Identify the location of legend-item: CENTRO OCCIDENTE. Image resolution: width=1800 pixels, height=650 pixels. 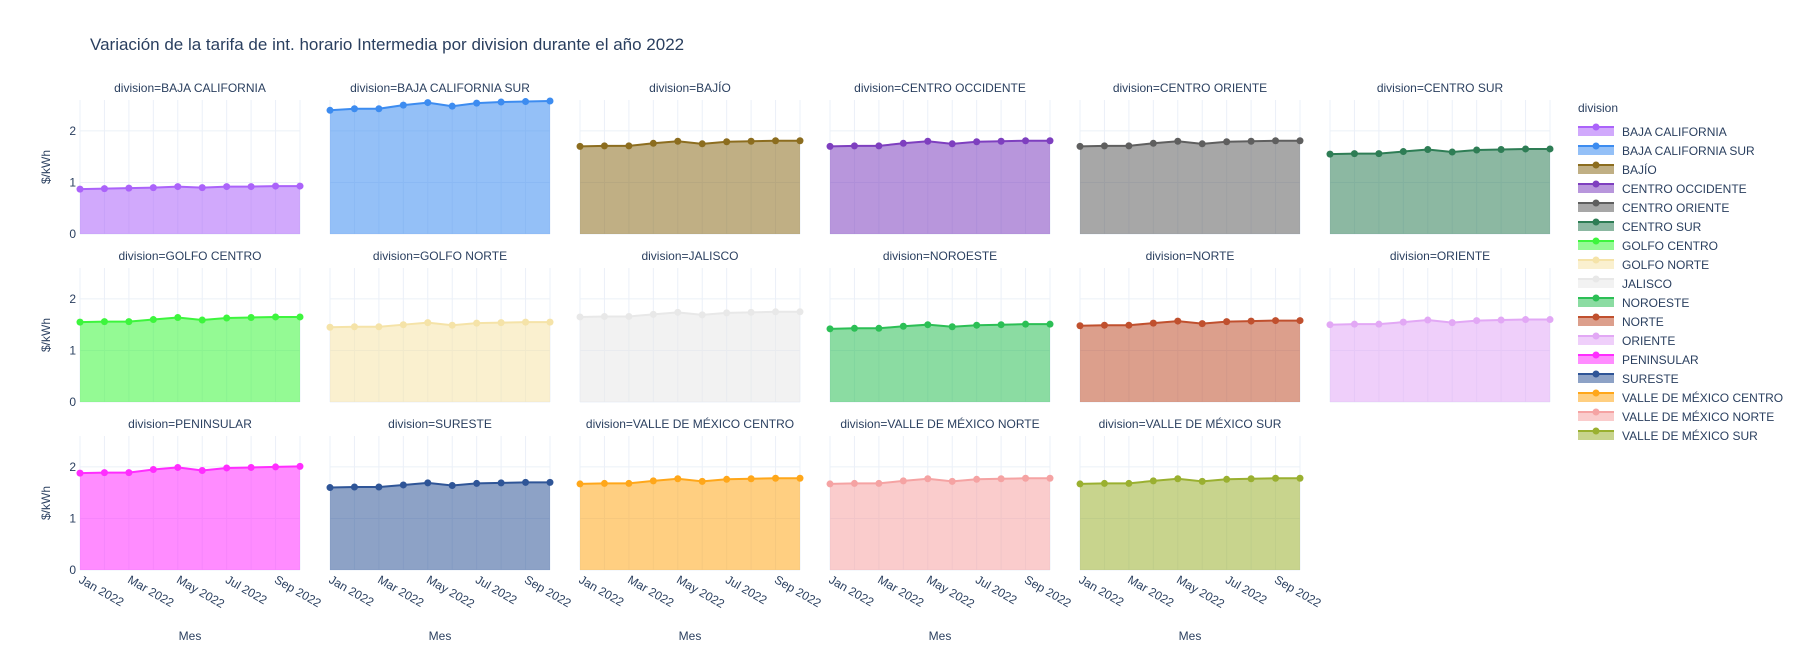
(1662, 188).